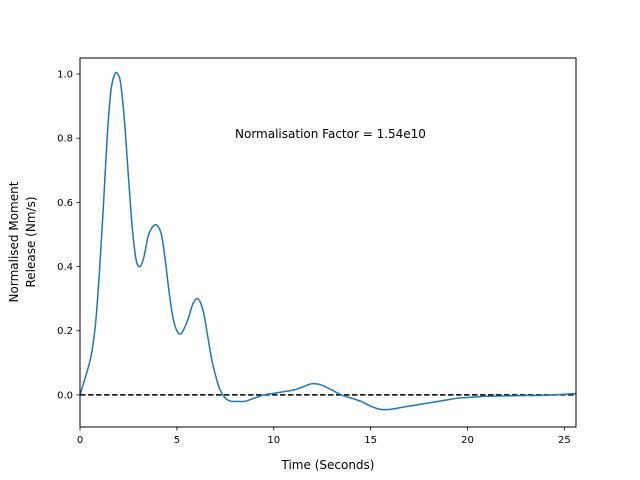 This screenshot has width=640, height=480. I want to click on x-tick-label: 10, so click(273, 440).